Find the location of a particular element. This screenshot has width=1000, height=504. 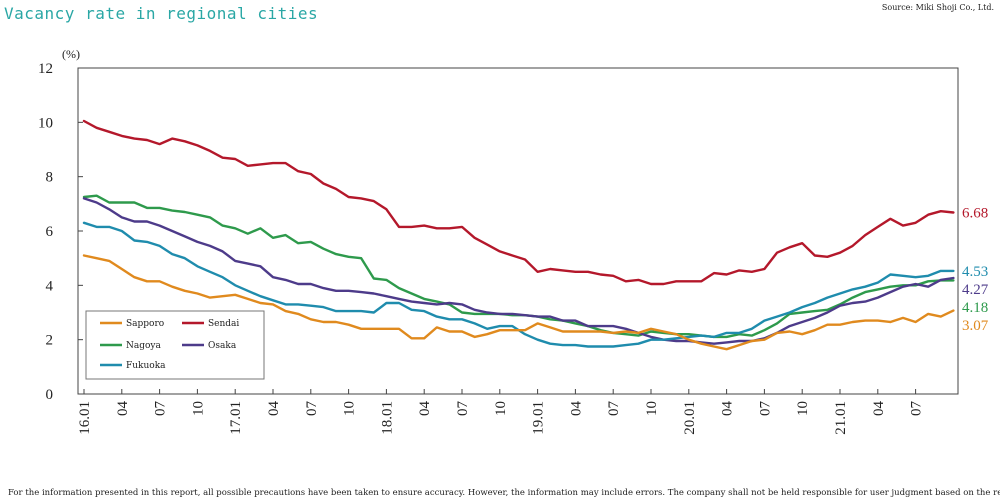

end-label-nagoya: 4.18 is located at coordinates (975, 308).